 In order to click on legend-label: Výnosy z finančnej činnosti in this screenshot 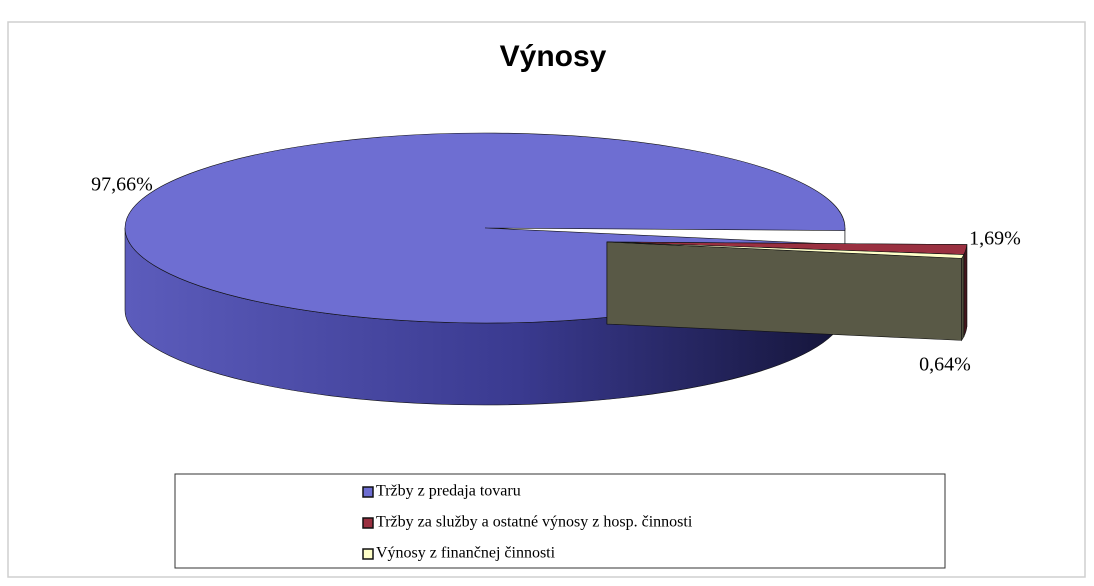, I will do `click(466, 553)`.